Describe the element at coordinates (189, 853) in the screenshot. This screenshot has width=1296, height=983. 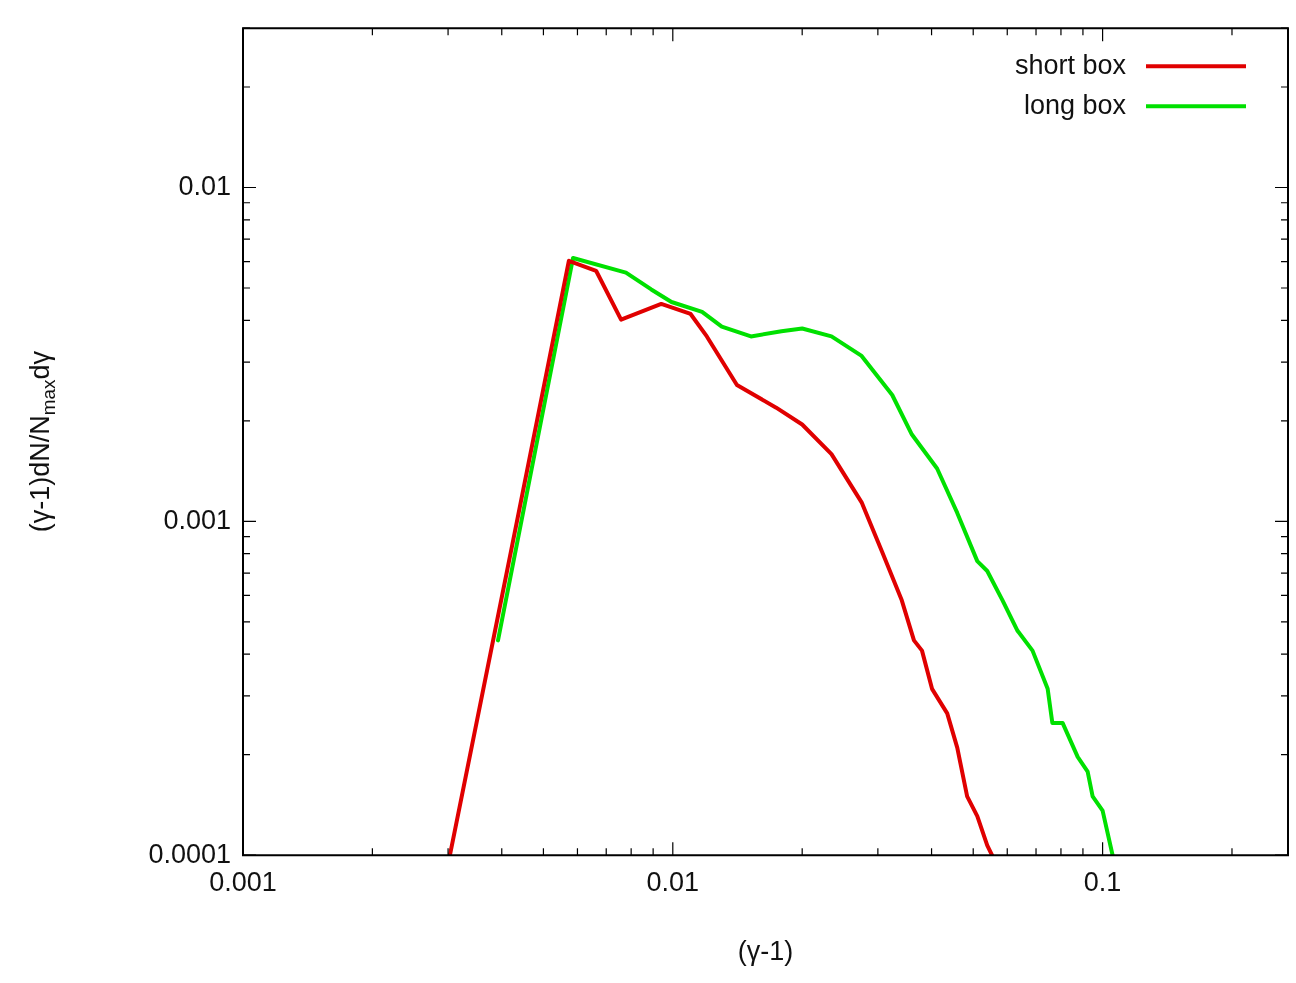
I see `y-tick-label: 0.0001` at that location.